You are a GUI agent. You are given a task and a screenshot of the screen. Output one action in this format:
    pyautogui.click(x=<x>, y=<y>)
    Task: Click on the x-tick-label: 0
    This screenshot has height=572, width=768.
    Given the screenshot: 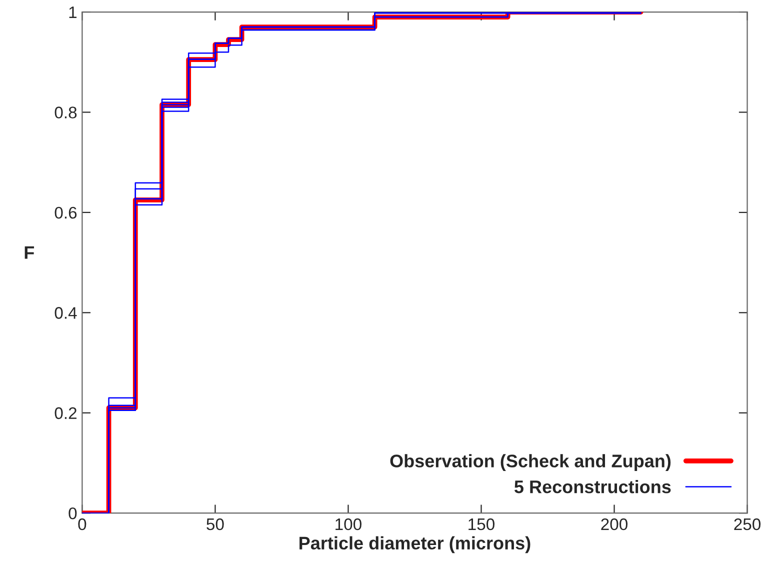 What is the action you would take?
    pyautogui.click(x=82, y=524)
    